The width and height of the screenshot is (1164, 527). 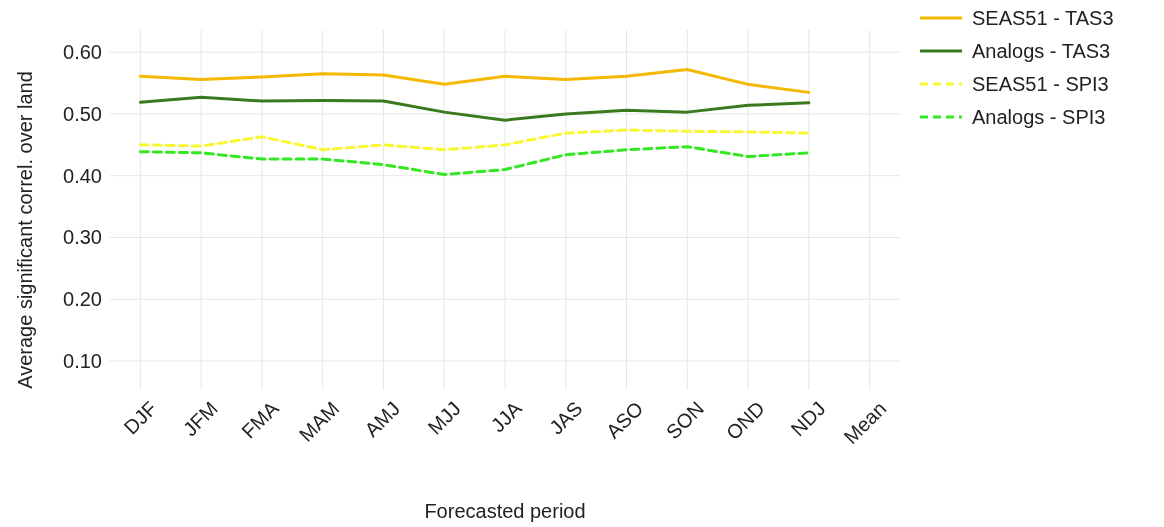 What do you see at coordinates (566, 418) in the screenshot?
I see `x-tick-label: JAS` at bounding box center [566, 418].